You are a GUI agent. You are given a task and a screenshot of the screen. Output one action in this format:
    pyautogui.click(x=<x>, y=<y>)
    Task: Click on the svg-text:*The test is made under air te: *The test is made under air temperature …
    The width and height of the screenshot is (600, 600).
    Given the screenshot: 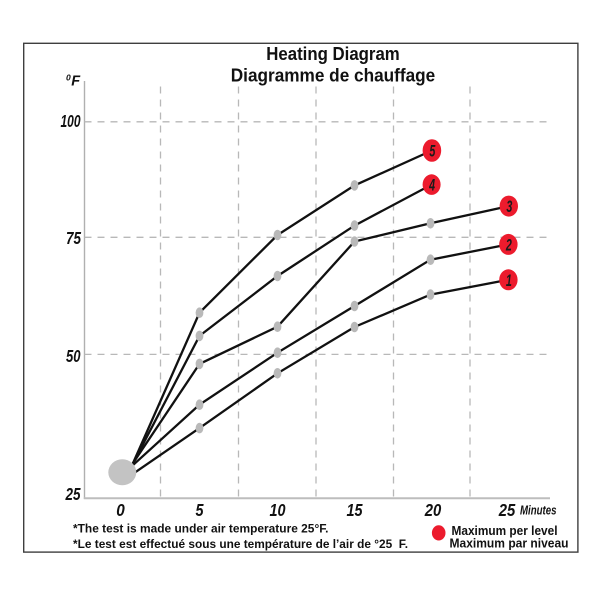 What is the action you would take?
    pyautogui.click(x=201, y=529)
    